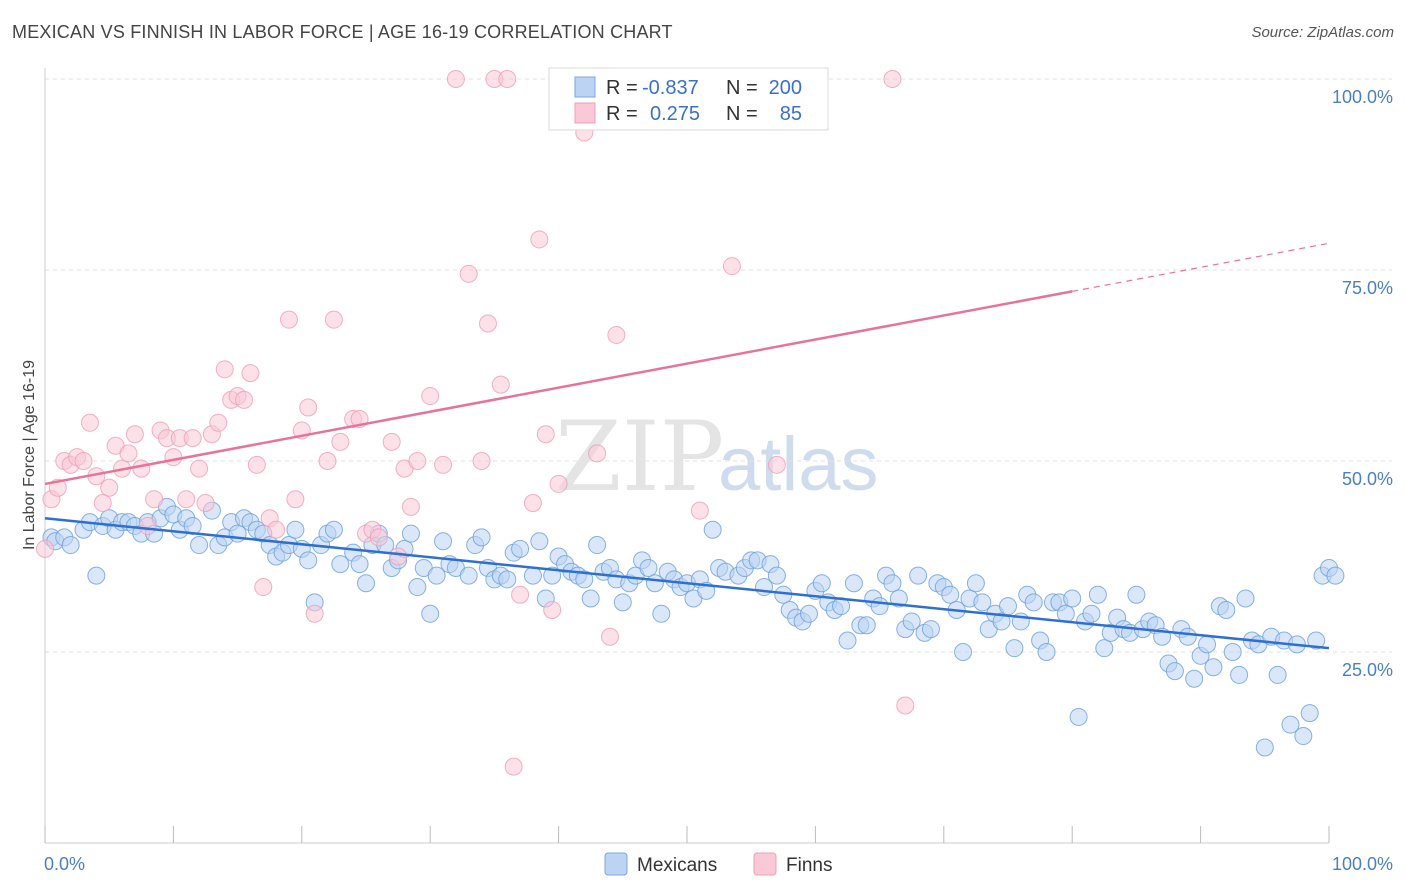  Describe the element at coordinates (687, 583) in the screenshot. I see `trend-line-mexicans` at that location.